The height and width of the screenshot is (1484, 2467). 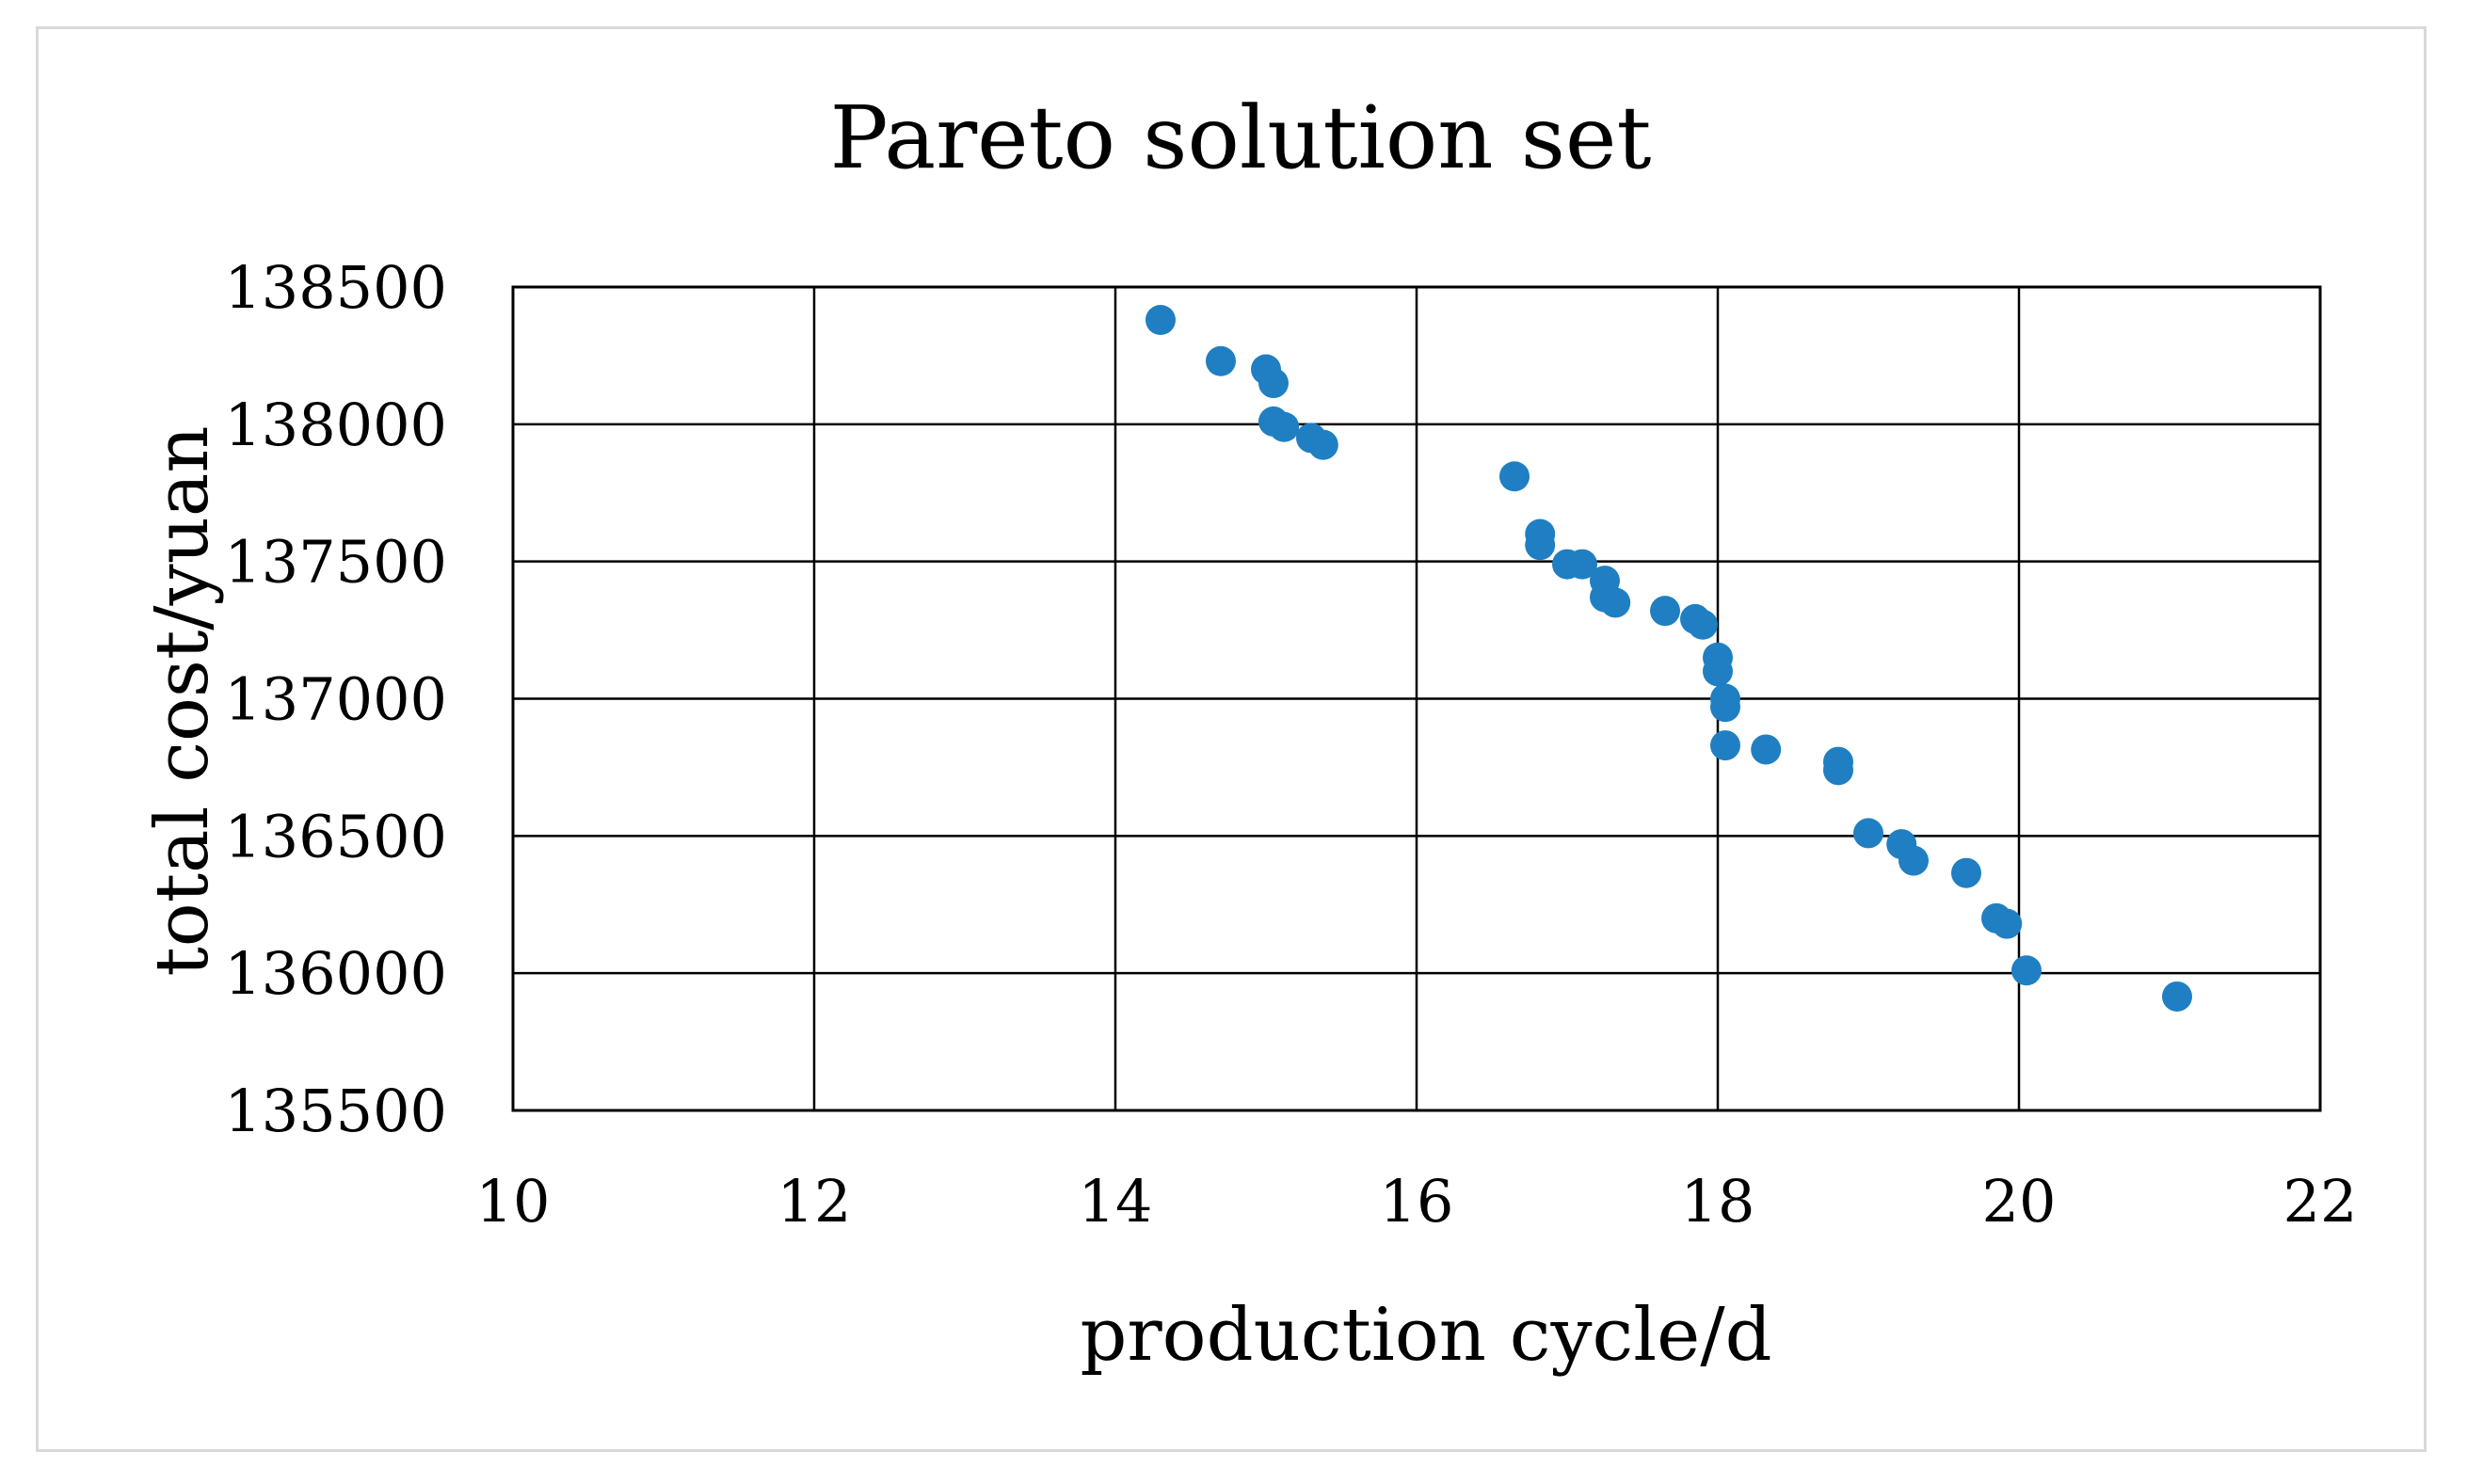 I want to click on x-tick-label: 16, so click(x=1417, y=1201).